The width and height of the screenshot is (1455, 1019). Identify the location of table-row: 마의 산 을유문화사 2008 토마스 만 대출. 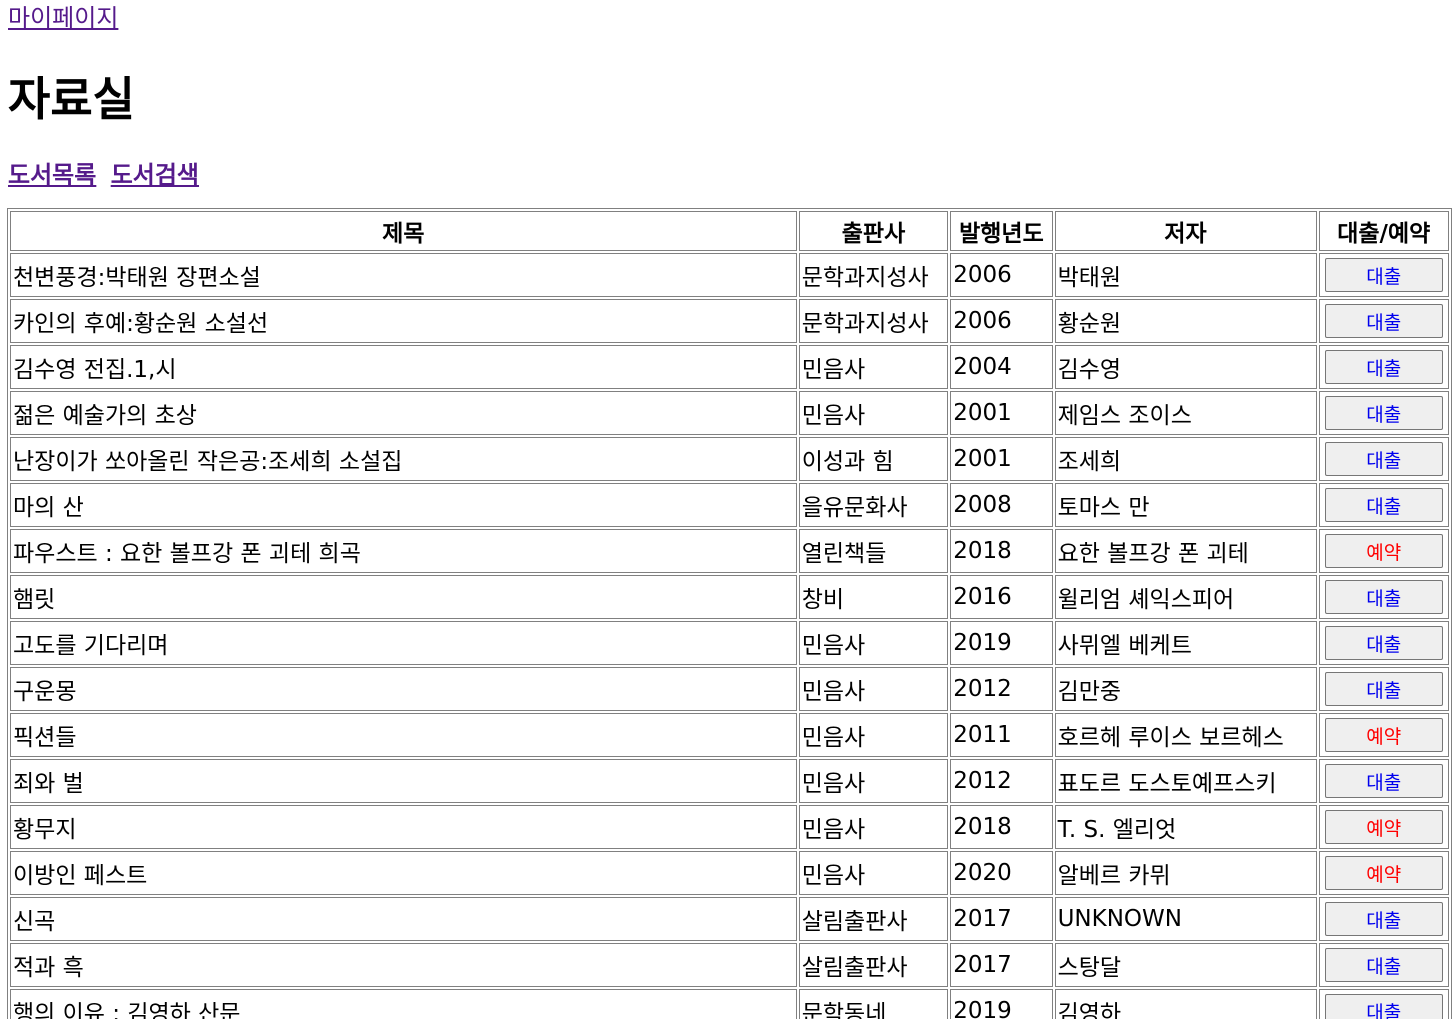
(729, 505).